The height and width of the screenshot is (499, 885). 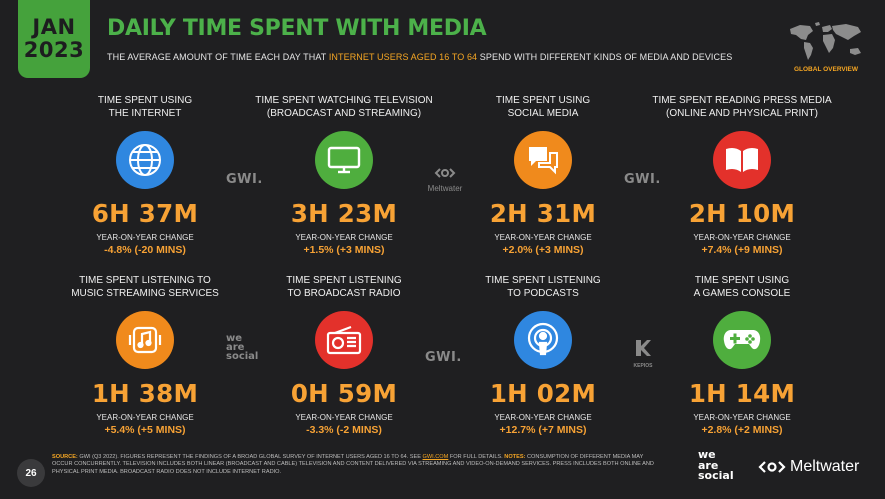 I want to click on time-value: 1H 02M, so click(x=543, y=393).